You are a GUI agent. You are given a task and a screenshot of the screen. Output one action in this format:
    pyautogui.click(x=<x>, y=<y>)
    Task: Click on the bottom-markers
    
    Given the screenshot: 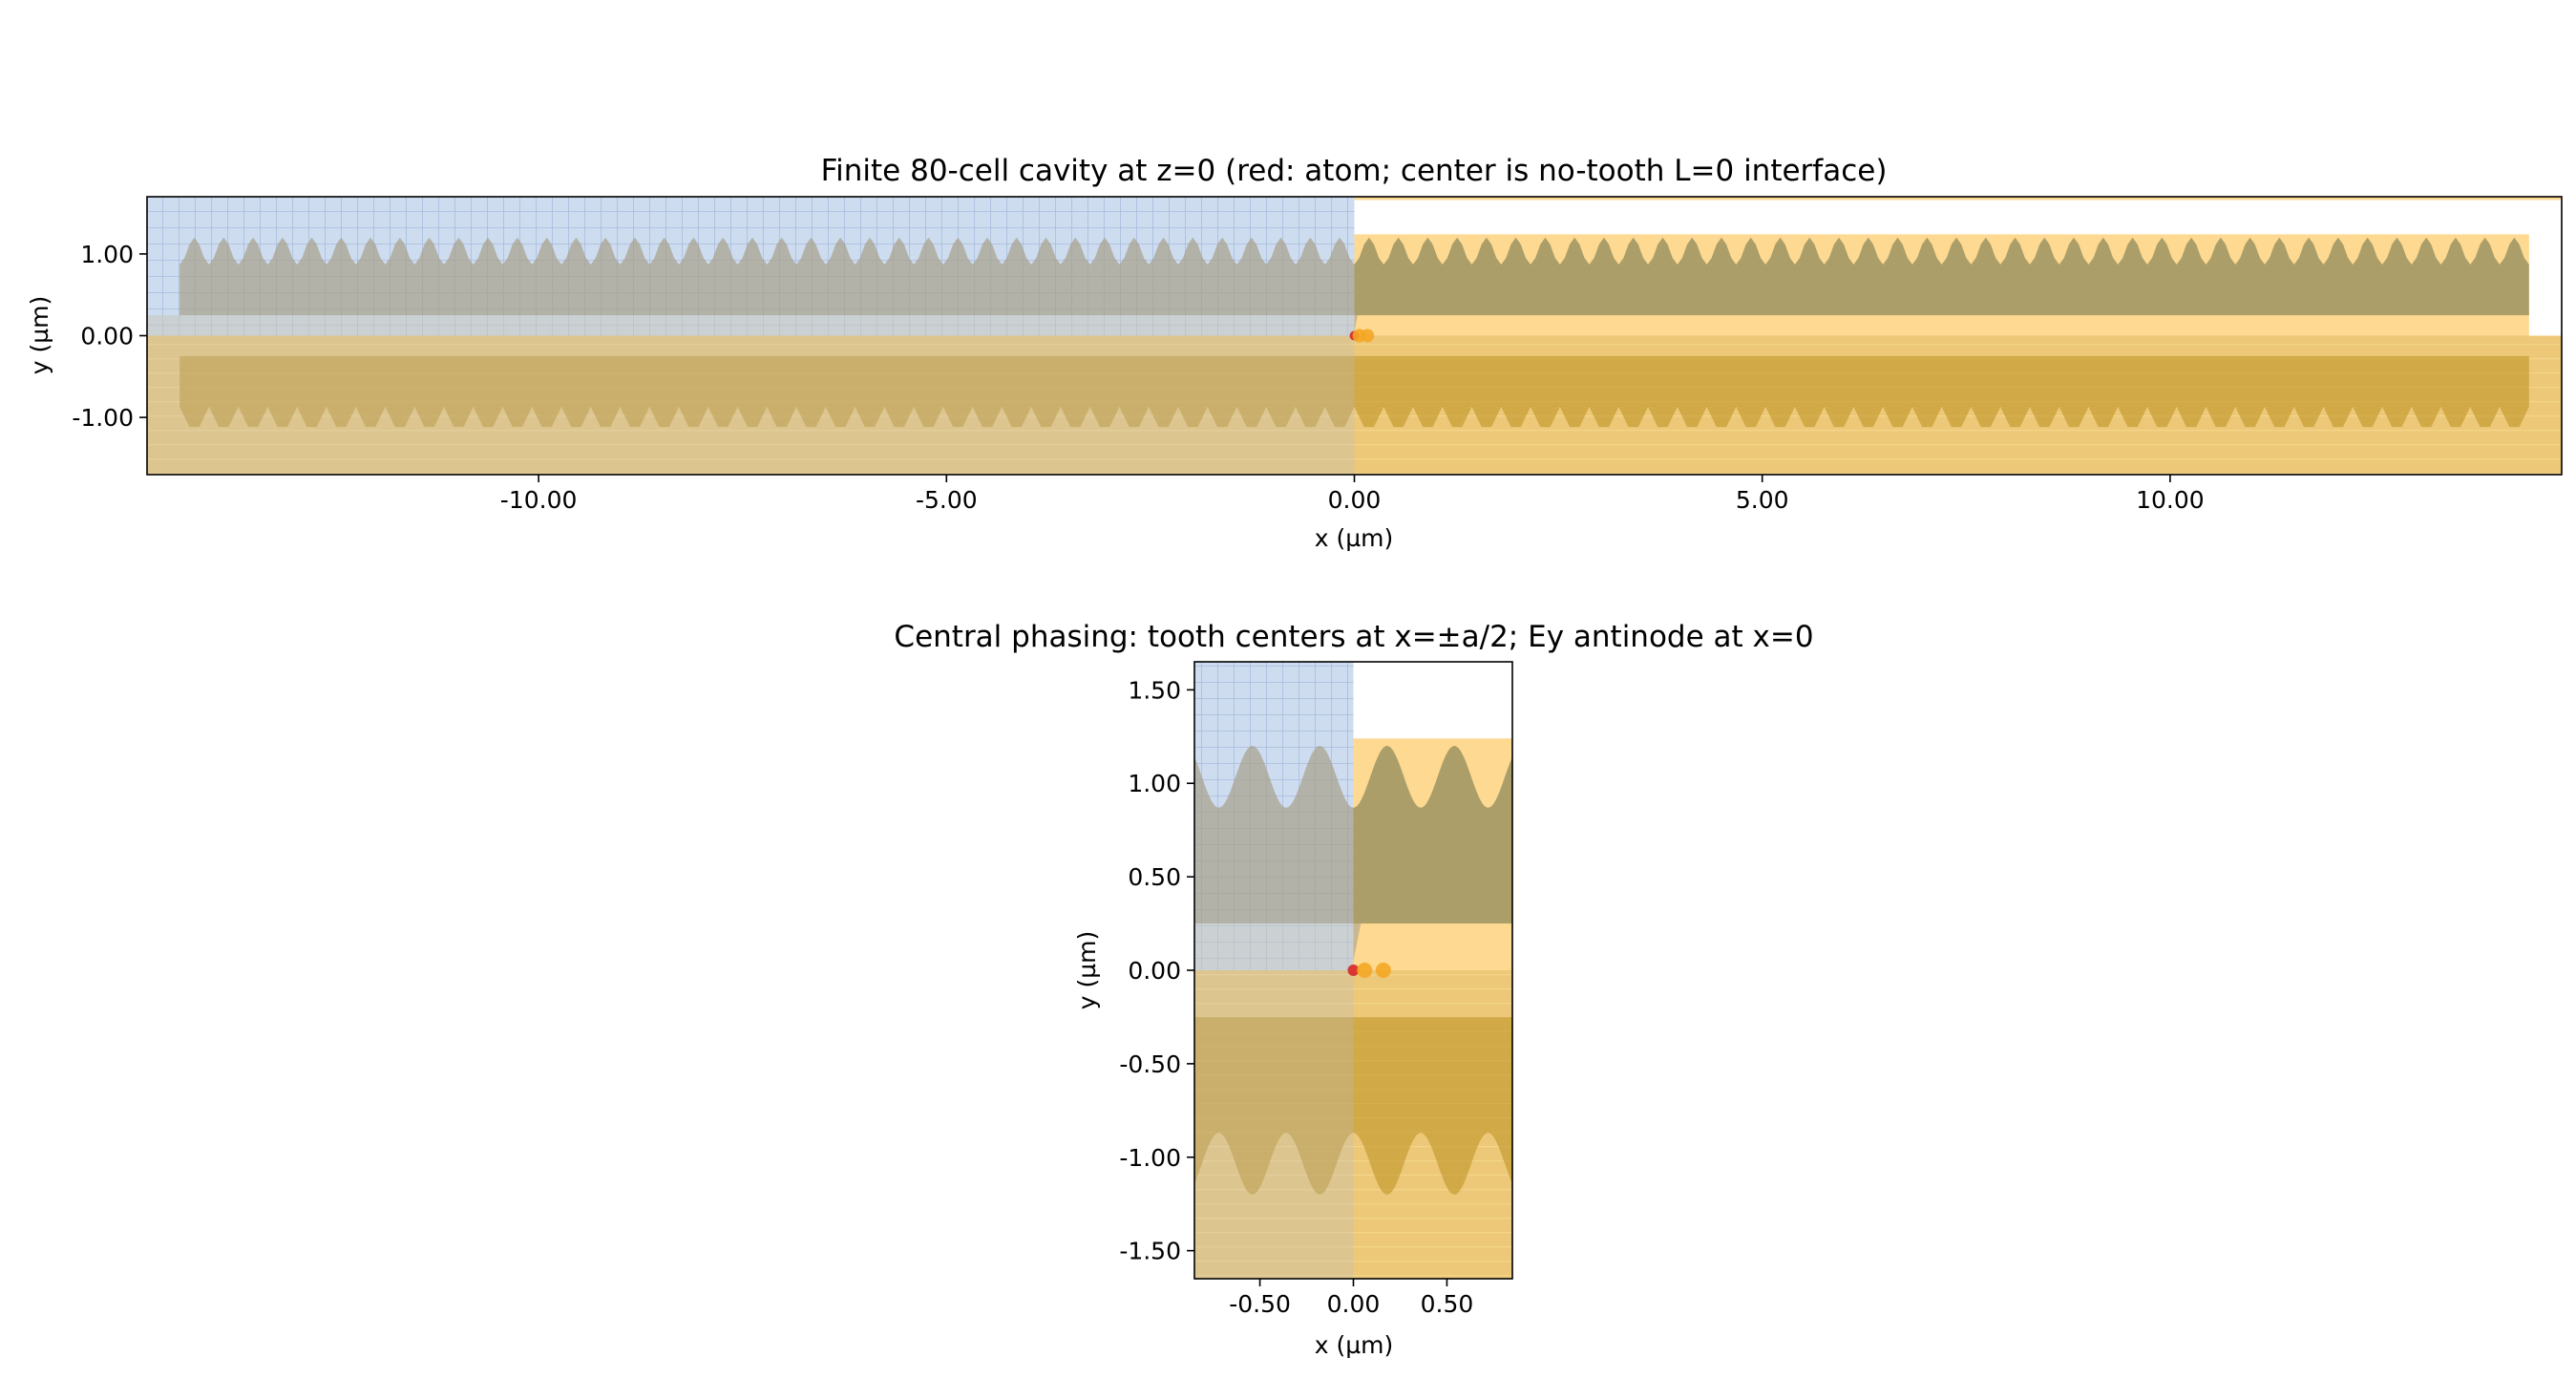 What is the action you would take?
    pyautogui.click(x=1369, y=970)
    